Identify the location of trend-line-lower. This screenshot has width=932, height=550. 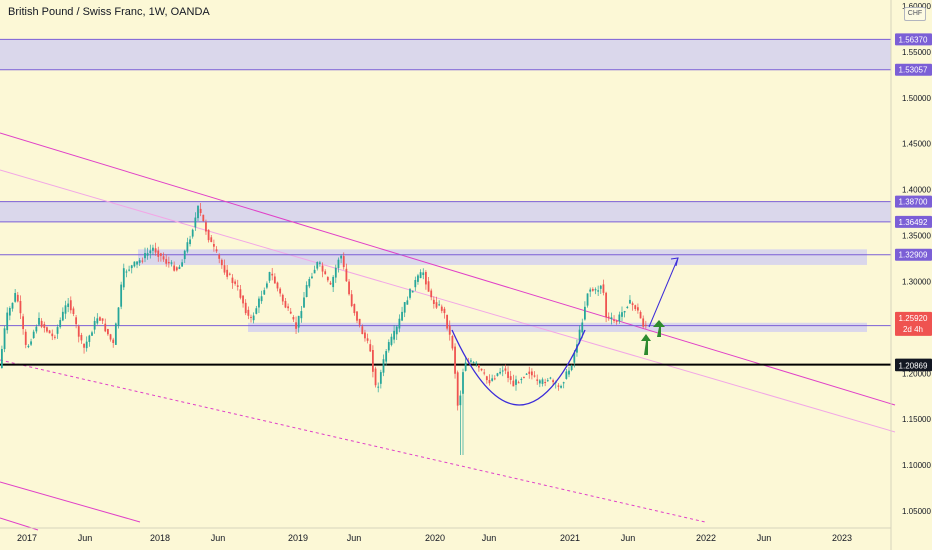
(70, 502).